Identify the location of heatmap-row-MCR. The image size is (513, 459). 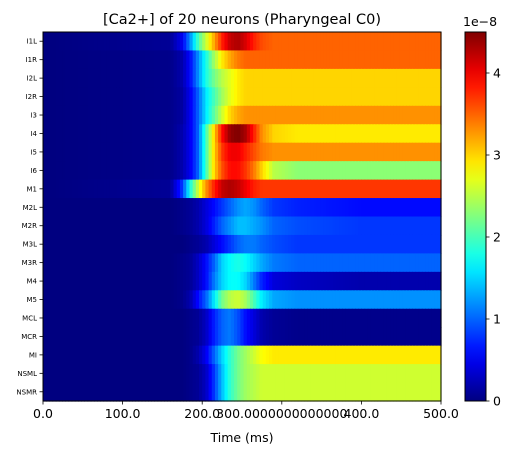
(242, 337).